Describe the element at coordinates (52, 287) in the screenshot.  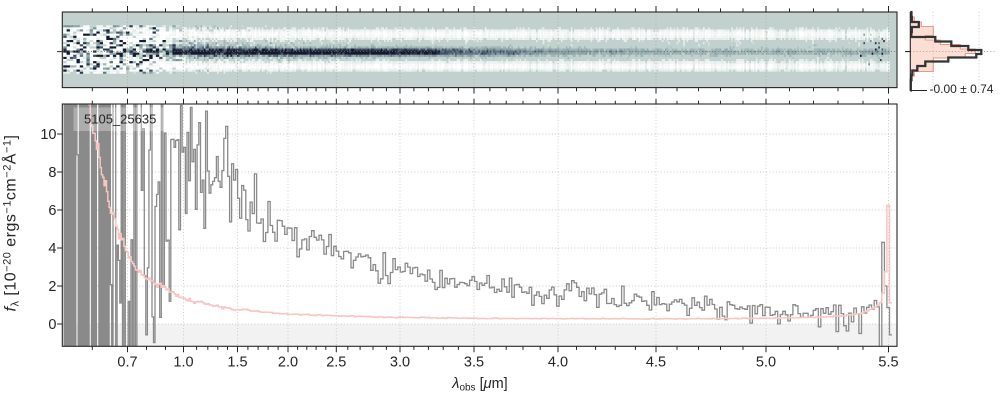
I see `svg-text: 2` at that location.